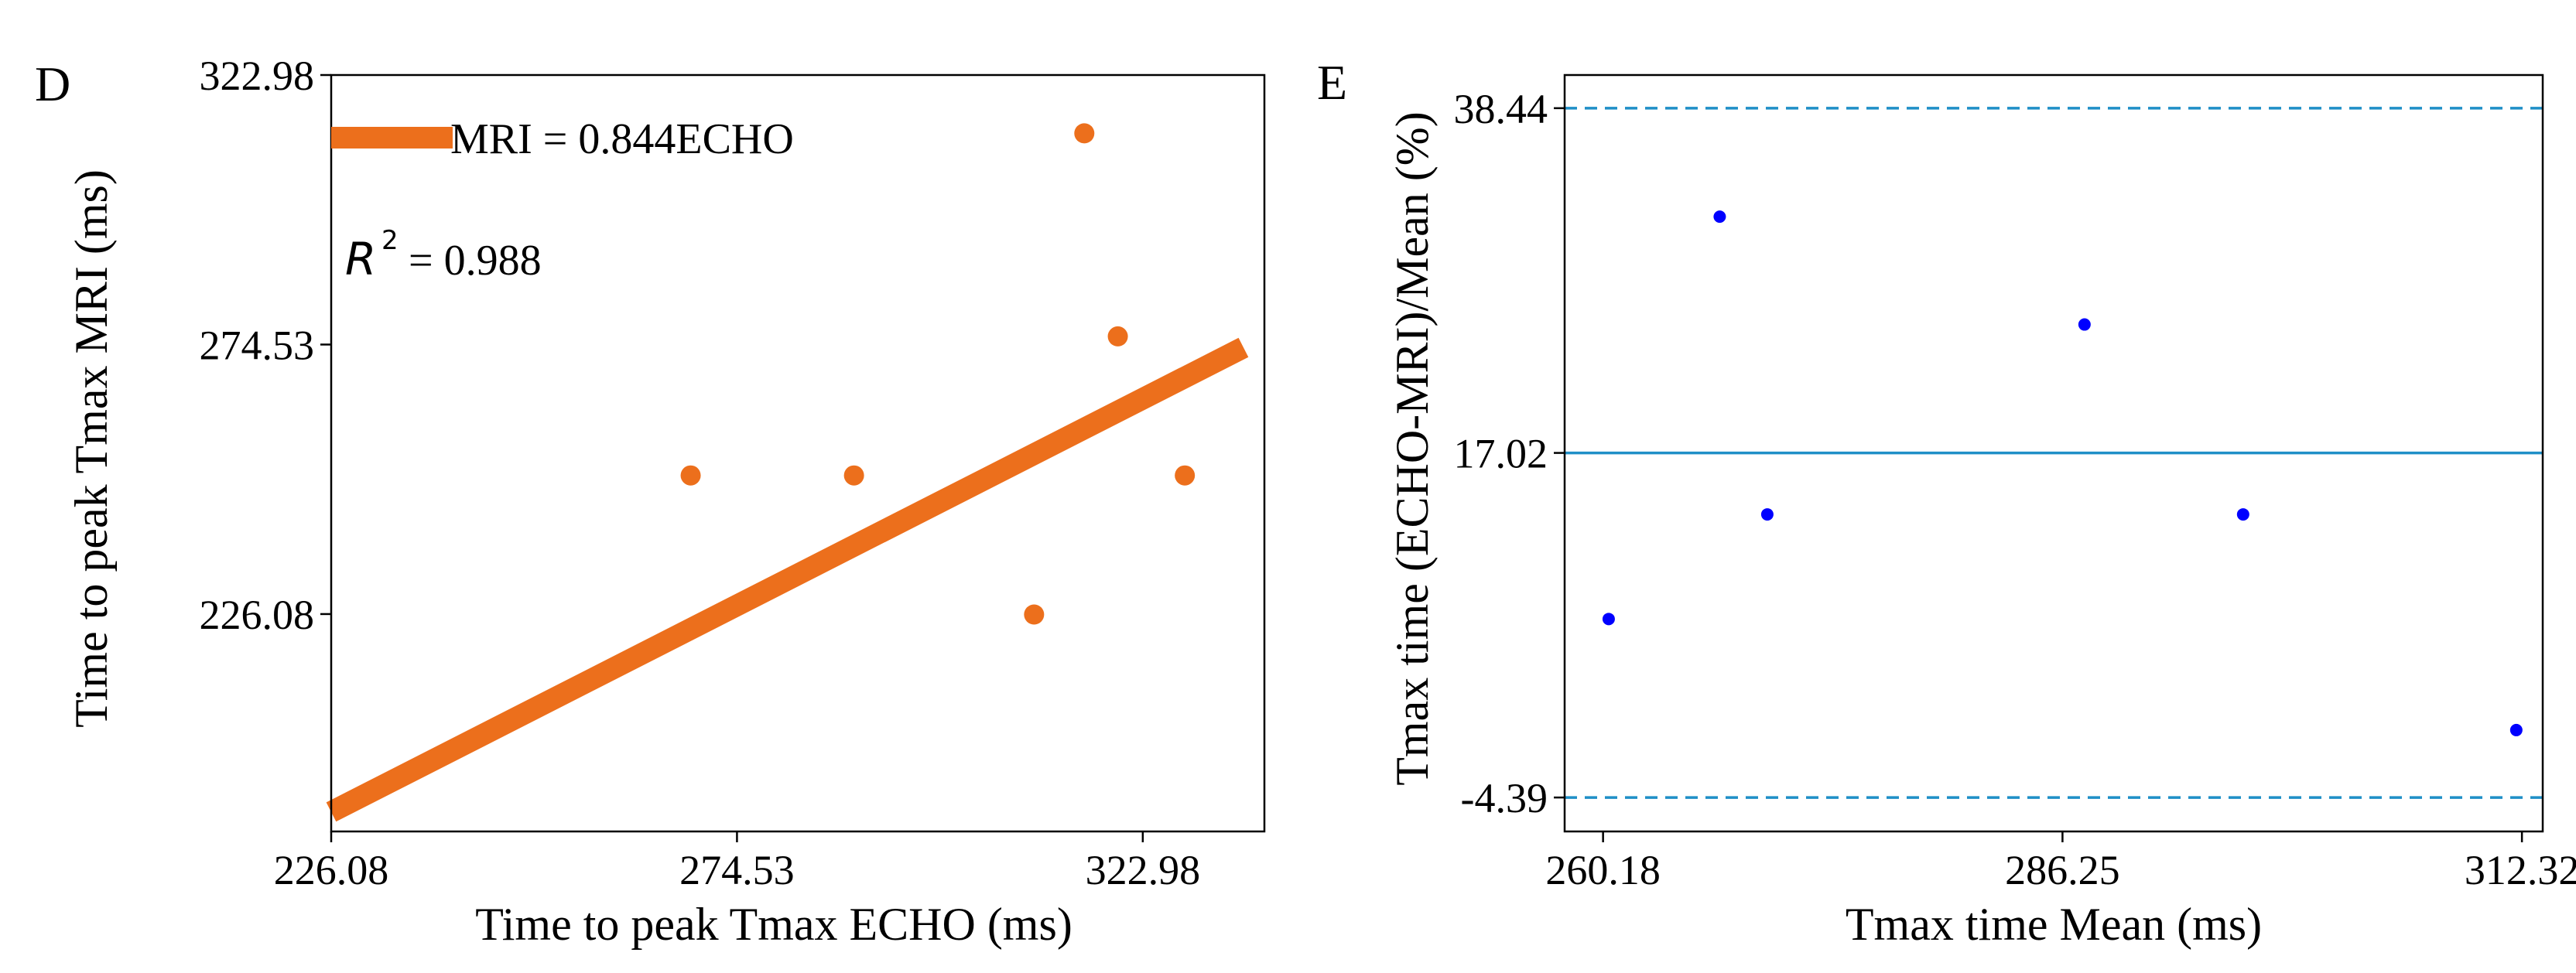 The image size is (2576, 973). What do you see at coordinates (361, 259) in the screenshot?
I see `r-squared-symbol: R` at bounding box center [361, 259].